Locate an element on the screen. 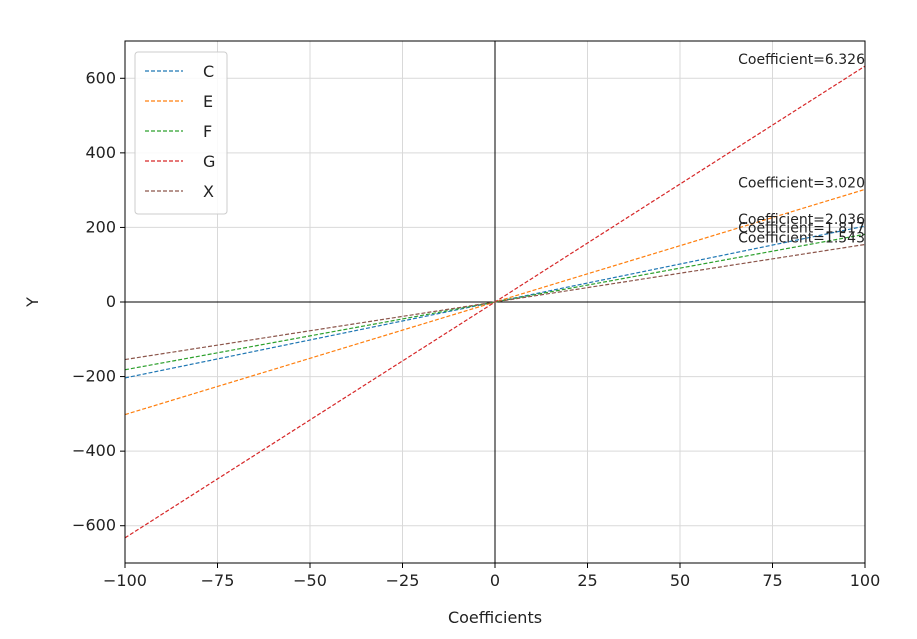 The height and width of the screenshot is (639, 917). legend-label-c: C is located at coordinates (208, 71).